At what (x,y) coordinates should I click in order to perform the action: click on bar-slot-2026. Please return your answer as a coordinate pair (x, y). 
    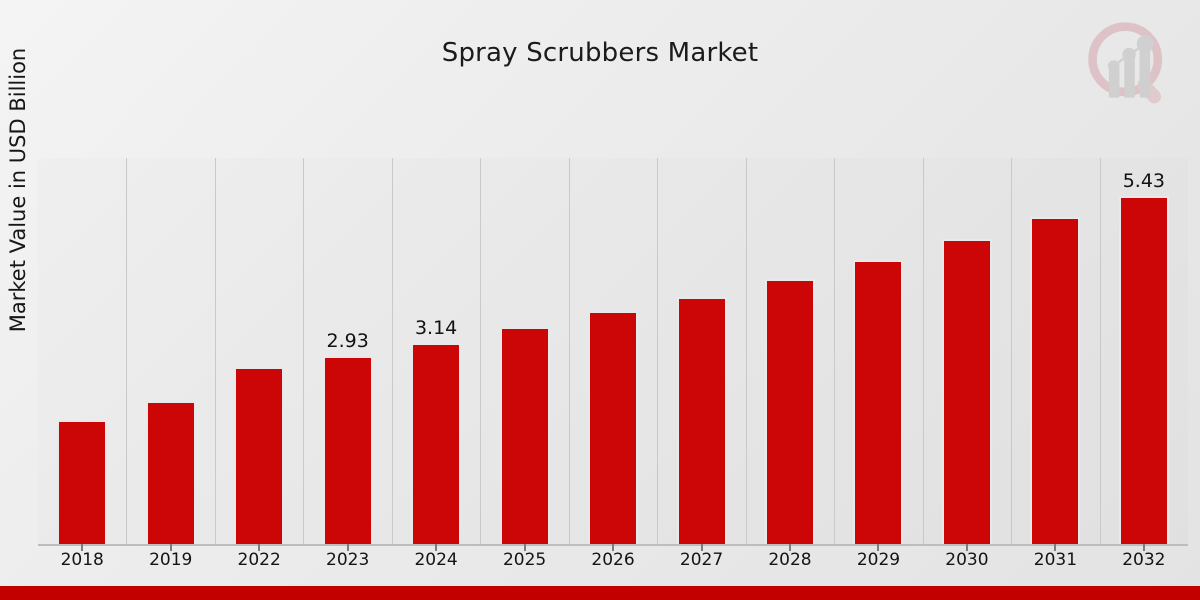
    Looking at the image, I should click on (613, 354).